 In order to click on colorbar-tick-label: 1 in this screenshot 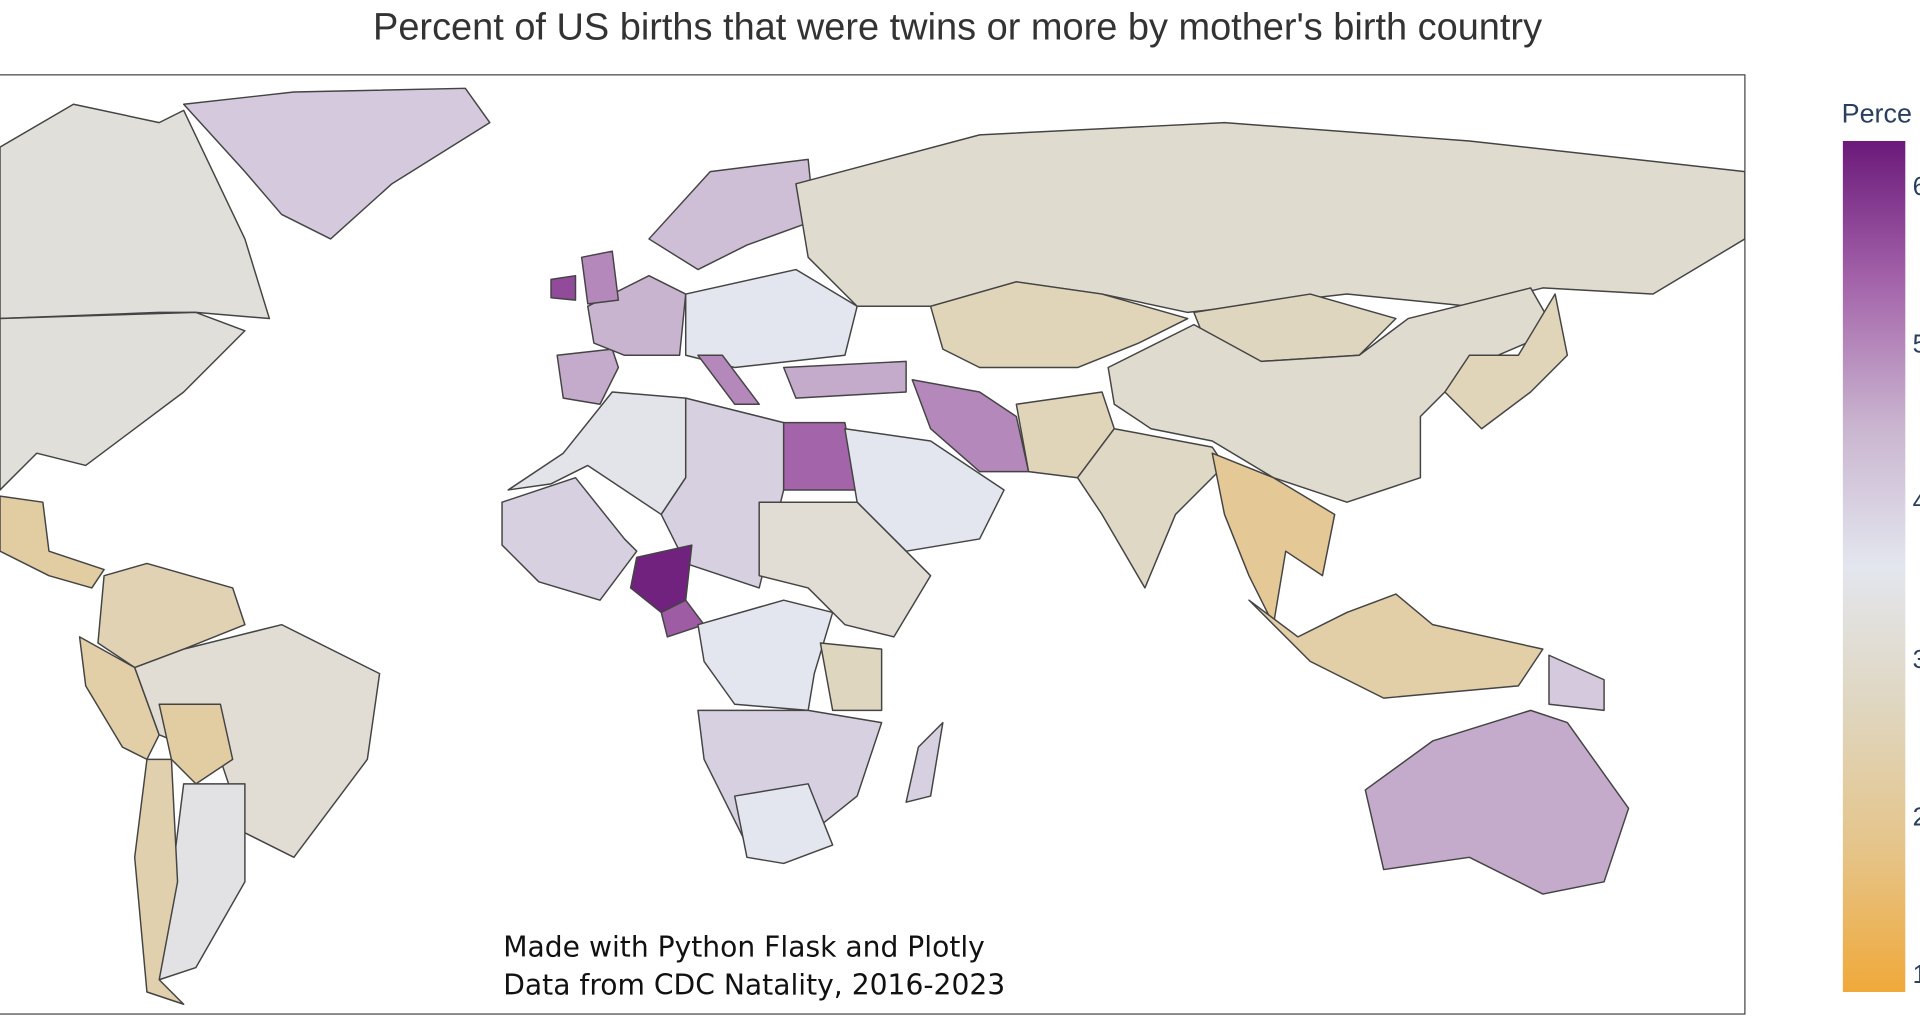, I will do `click(1916, 975)`.